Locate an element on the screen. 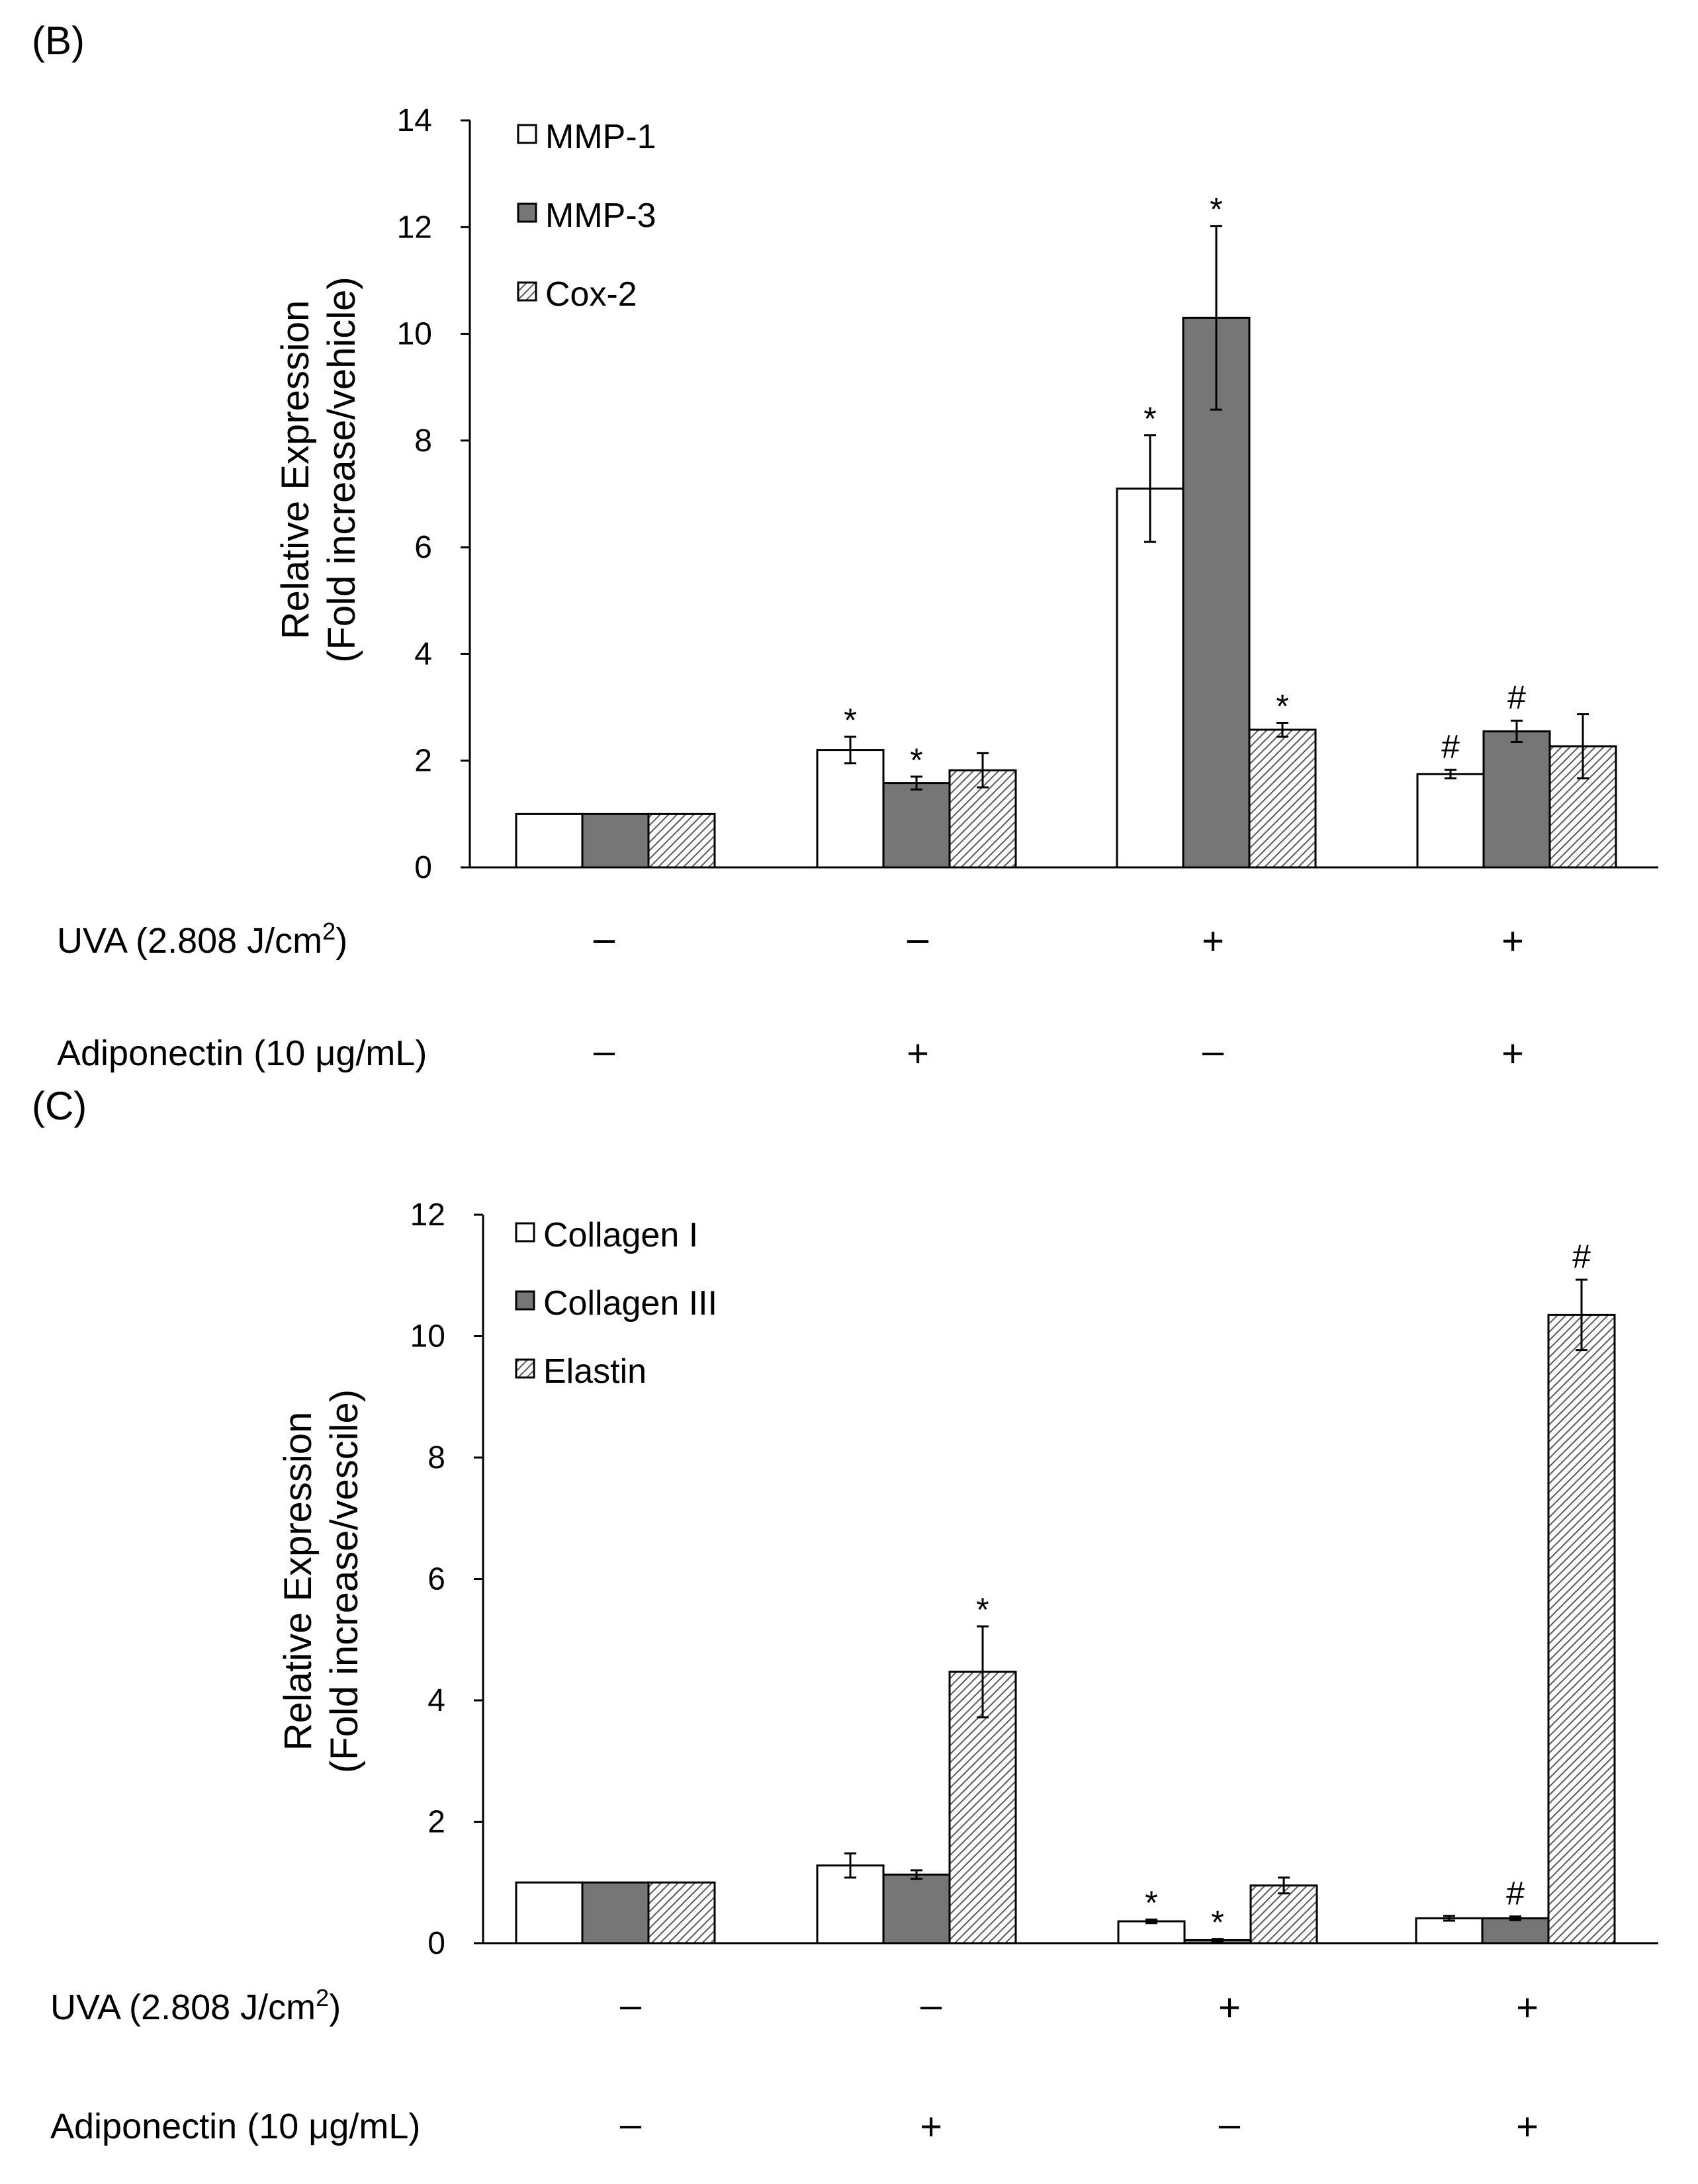 Image resolution: width=1698 pixels, height=2184 pixels. legend-label: Collagen III is located at coordinates (630, 1304).